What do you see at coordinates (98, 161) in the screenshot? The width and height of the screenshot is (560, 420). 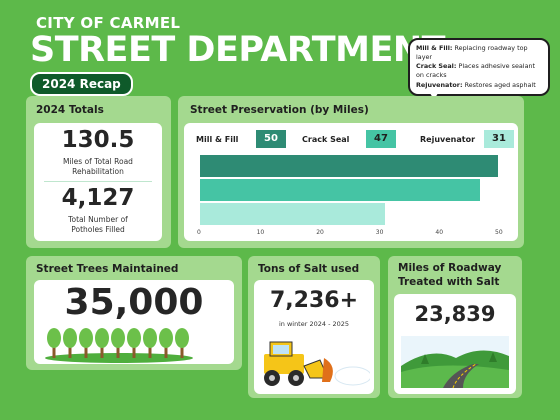 I see `miles-label-1: Miles of Total Road` at bounding box center [98, 161].